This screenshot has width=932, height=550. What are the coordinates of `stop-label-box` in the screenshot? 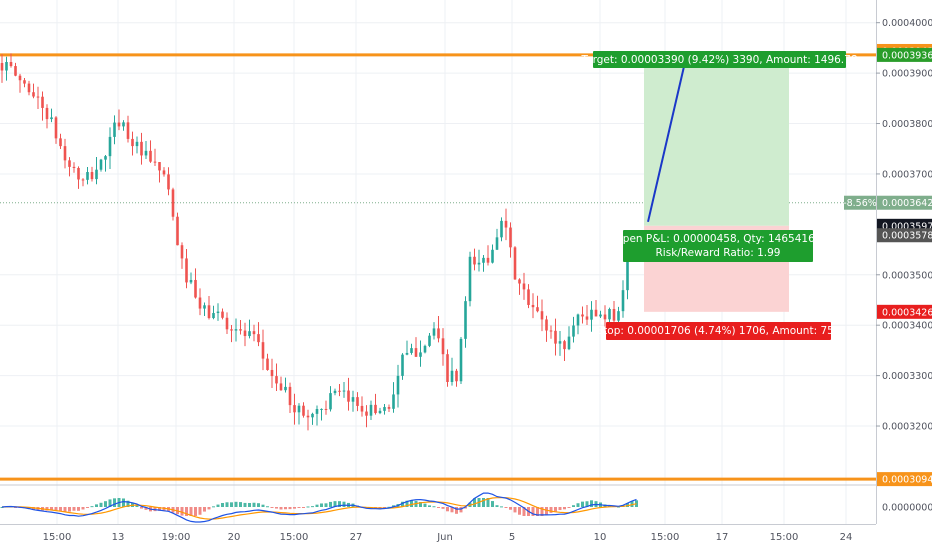 It's located at (718, 331).